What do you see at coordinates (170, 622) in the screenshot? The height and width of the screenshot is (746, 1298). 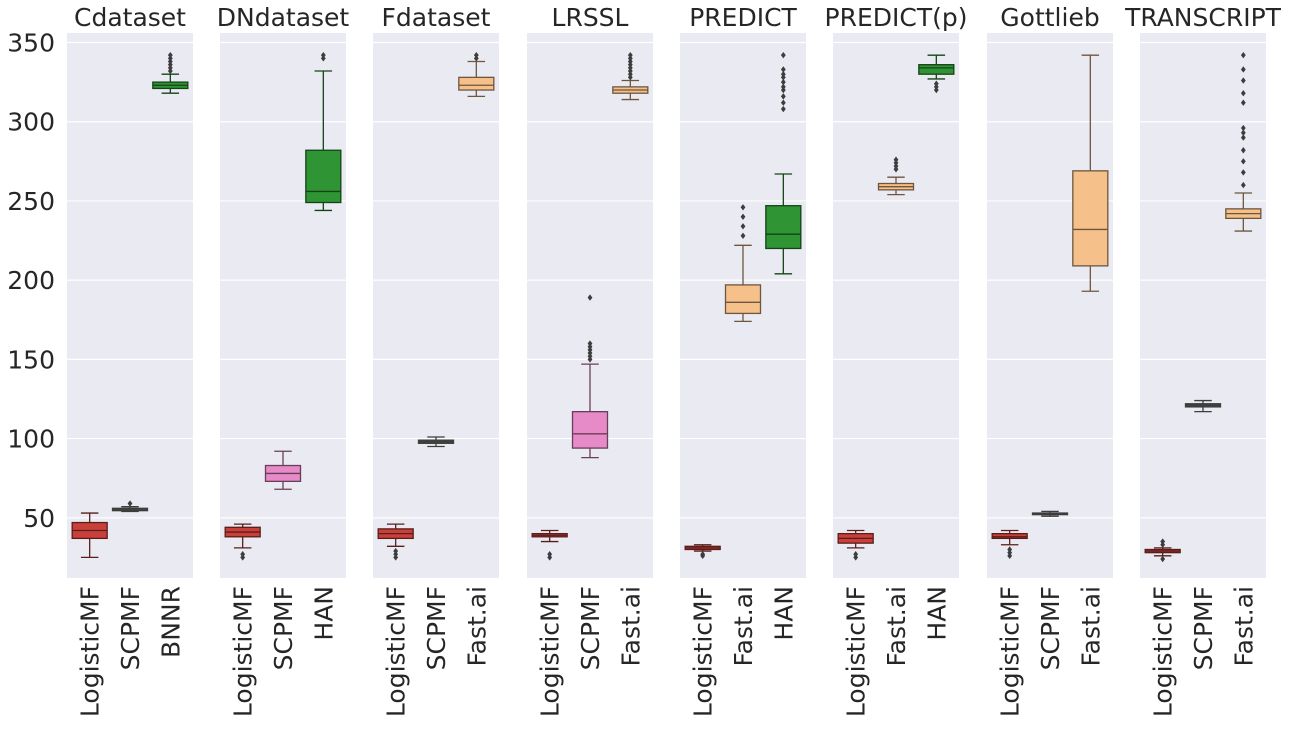 I see `x-tick-label: BNNR` at bounding box center [170, 622].